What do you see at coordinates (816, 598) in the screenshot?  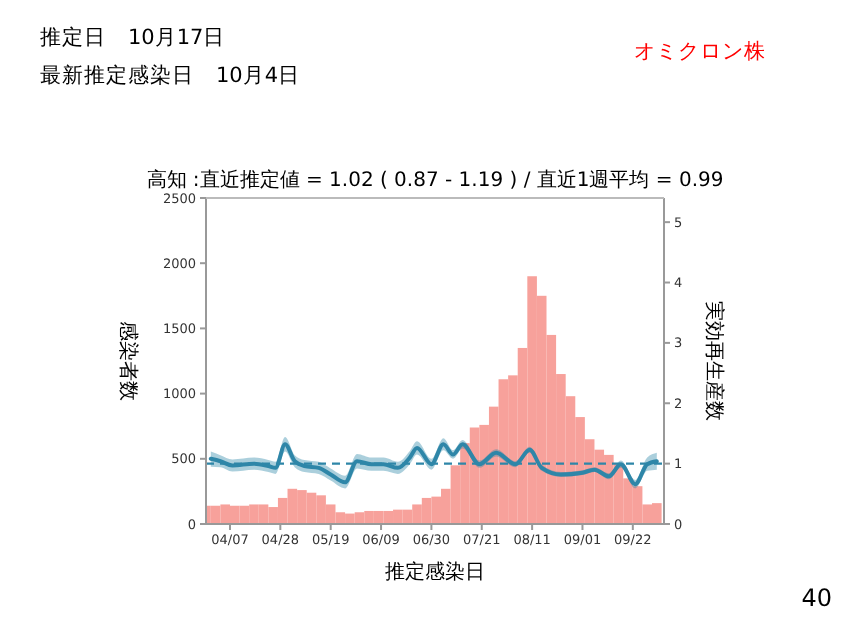 I see `text: 40` at bounding box center [816, 598].